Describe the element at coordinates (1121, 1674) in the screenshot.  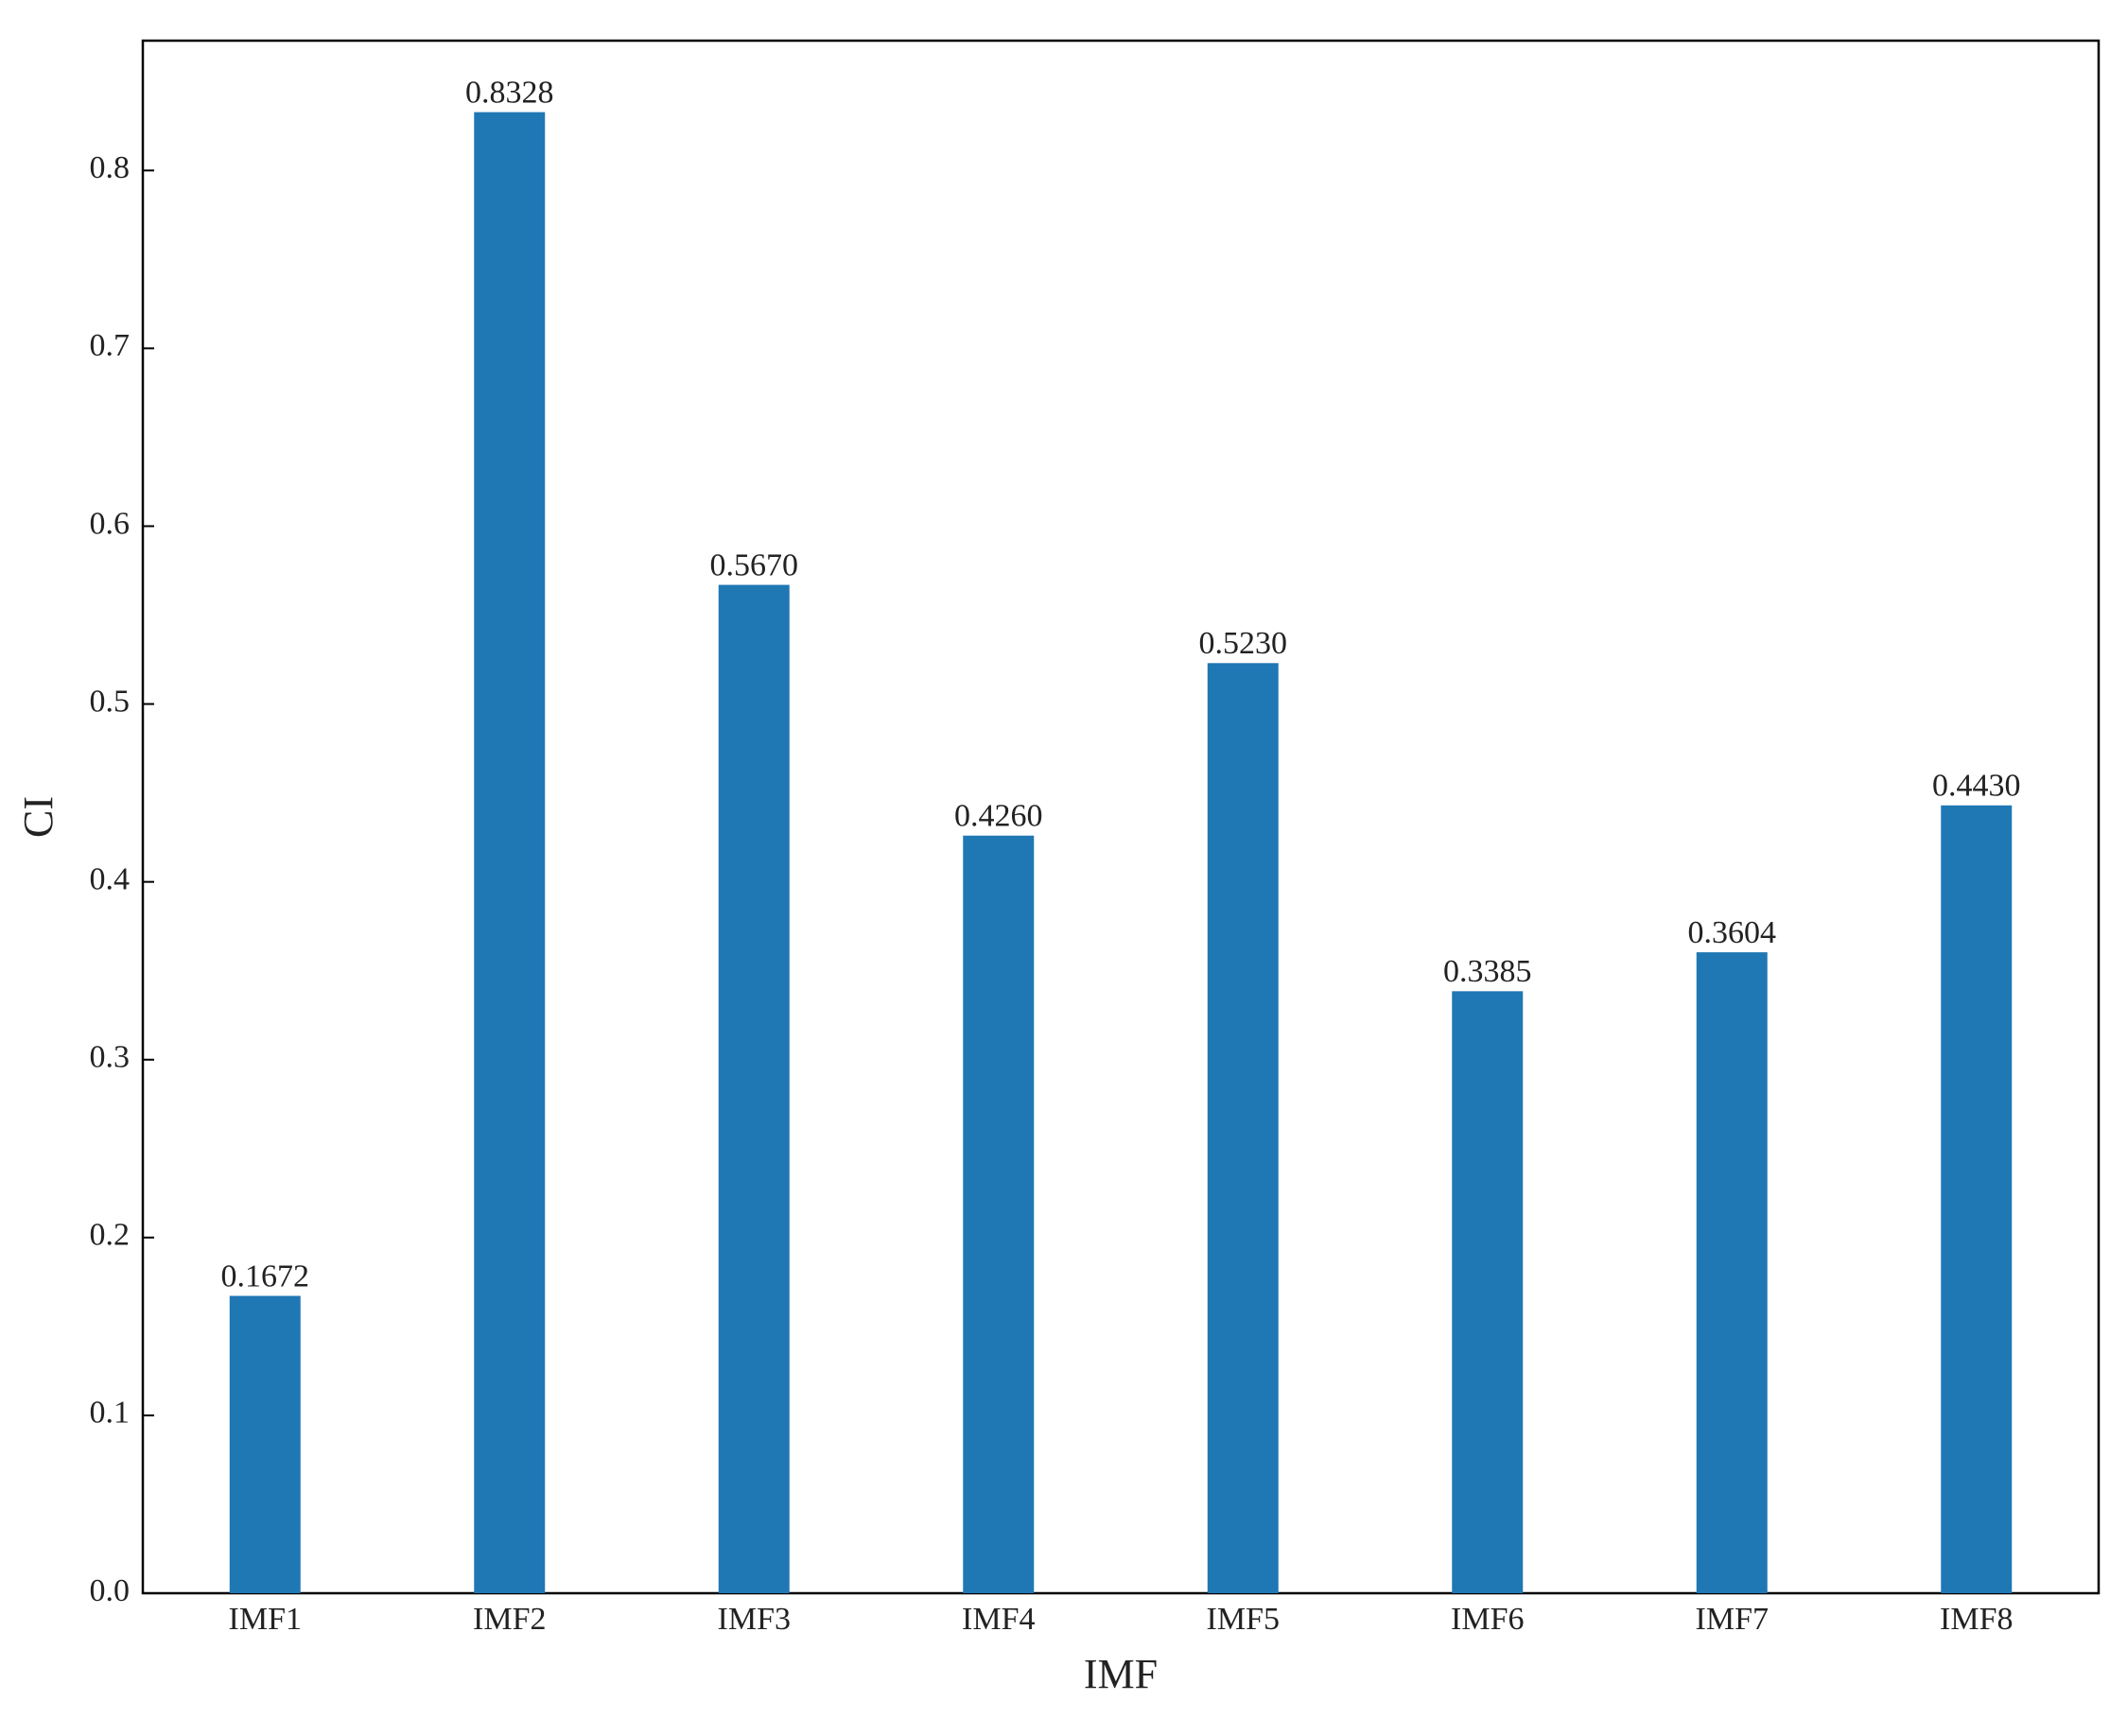
I see `x-axis-title: IMF` at that location.